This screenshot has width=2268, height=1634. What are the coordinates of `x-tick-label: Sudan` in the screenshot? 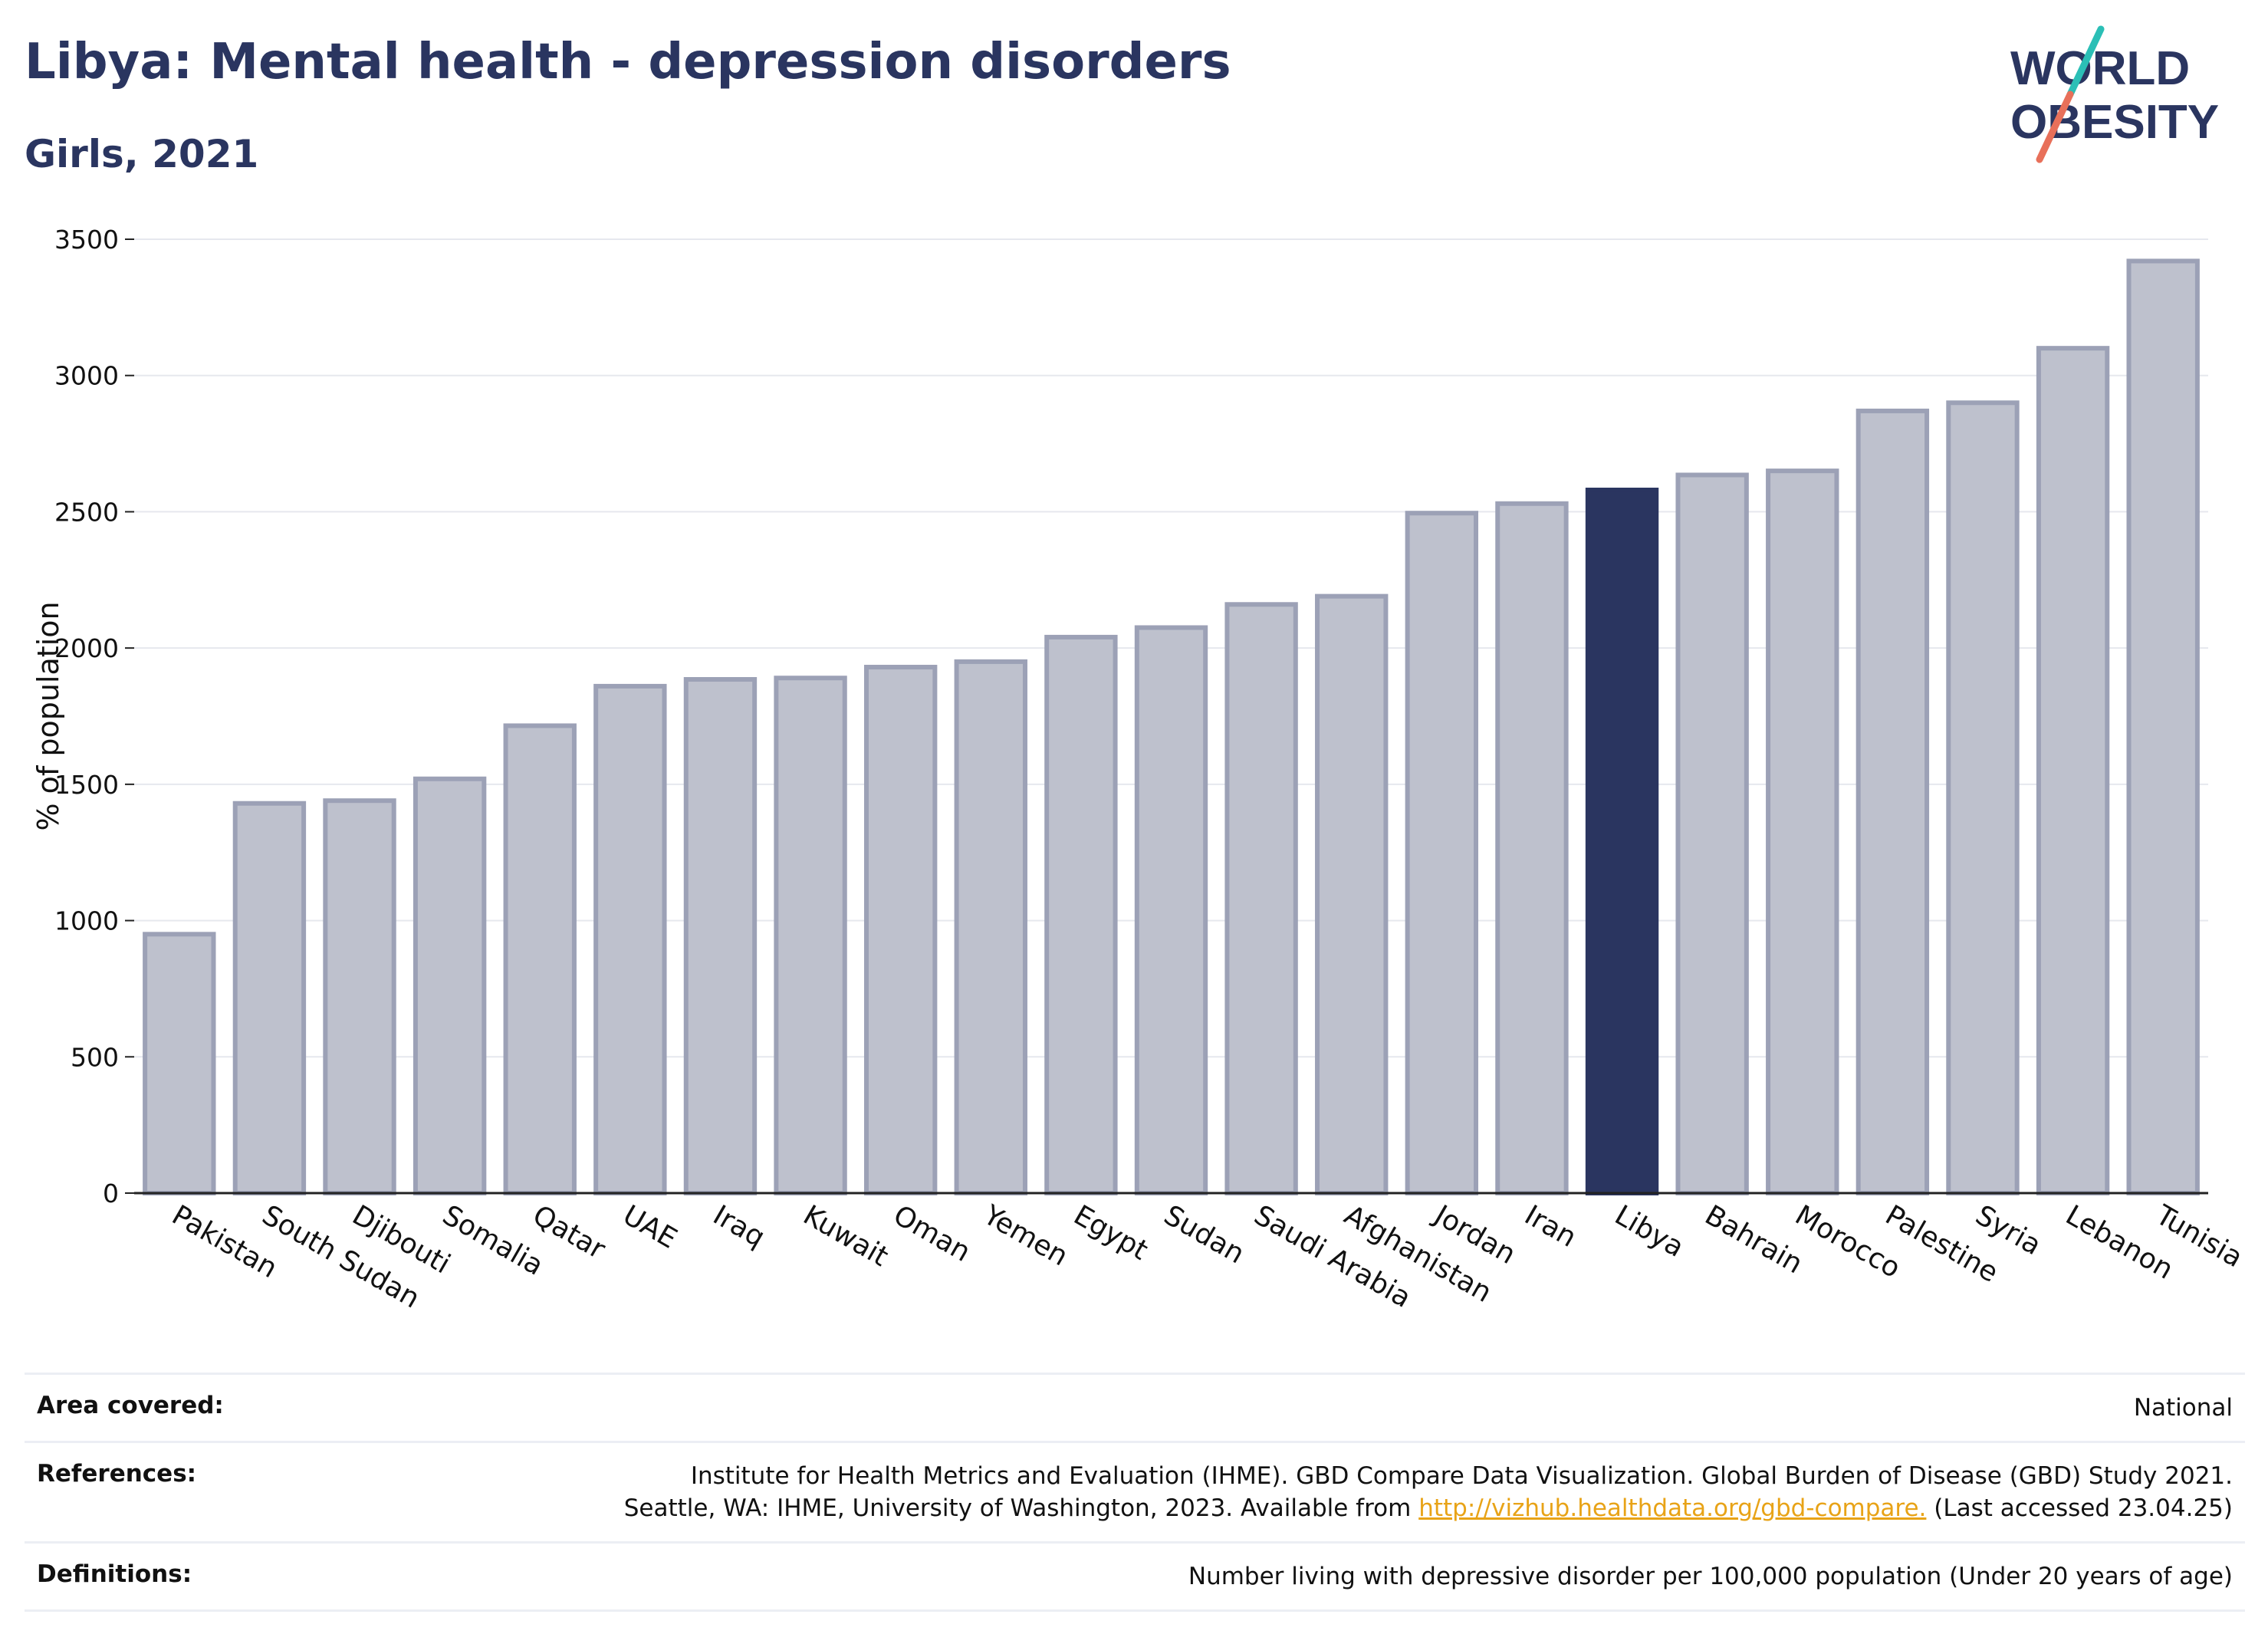 It's located at (1204, 1235).